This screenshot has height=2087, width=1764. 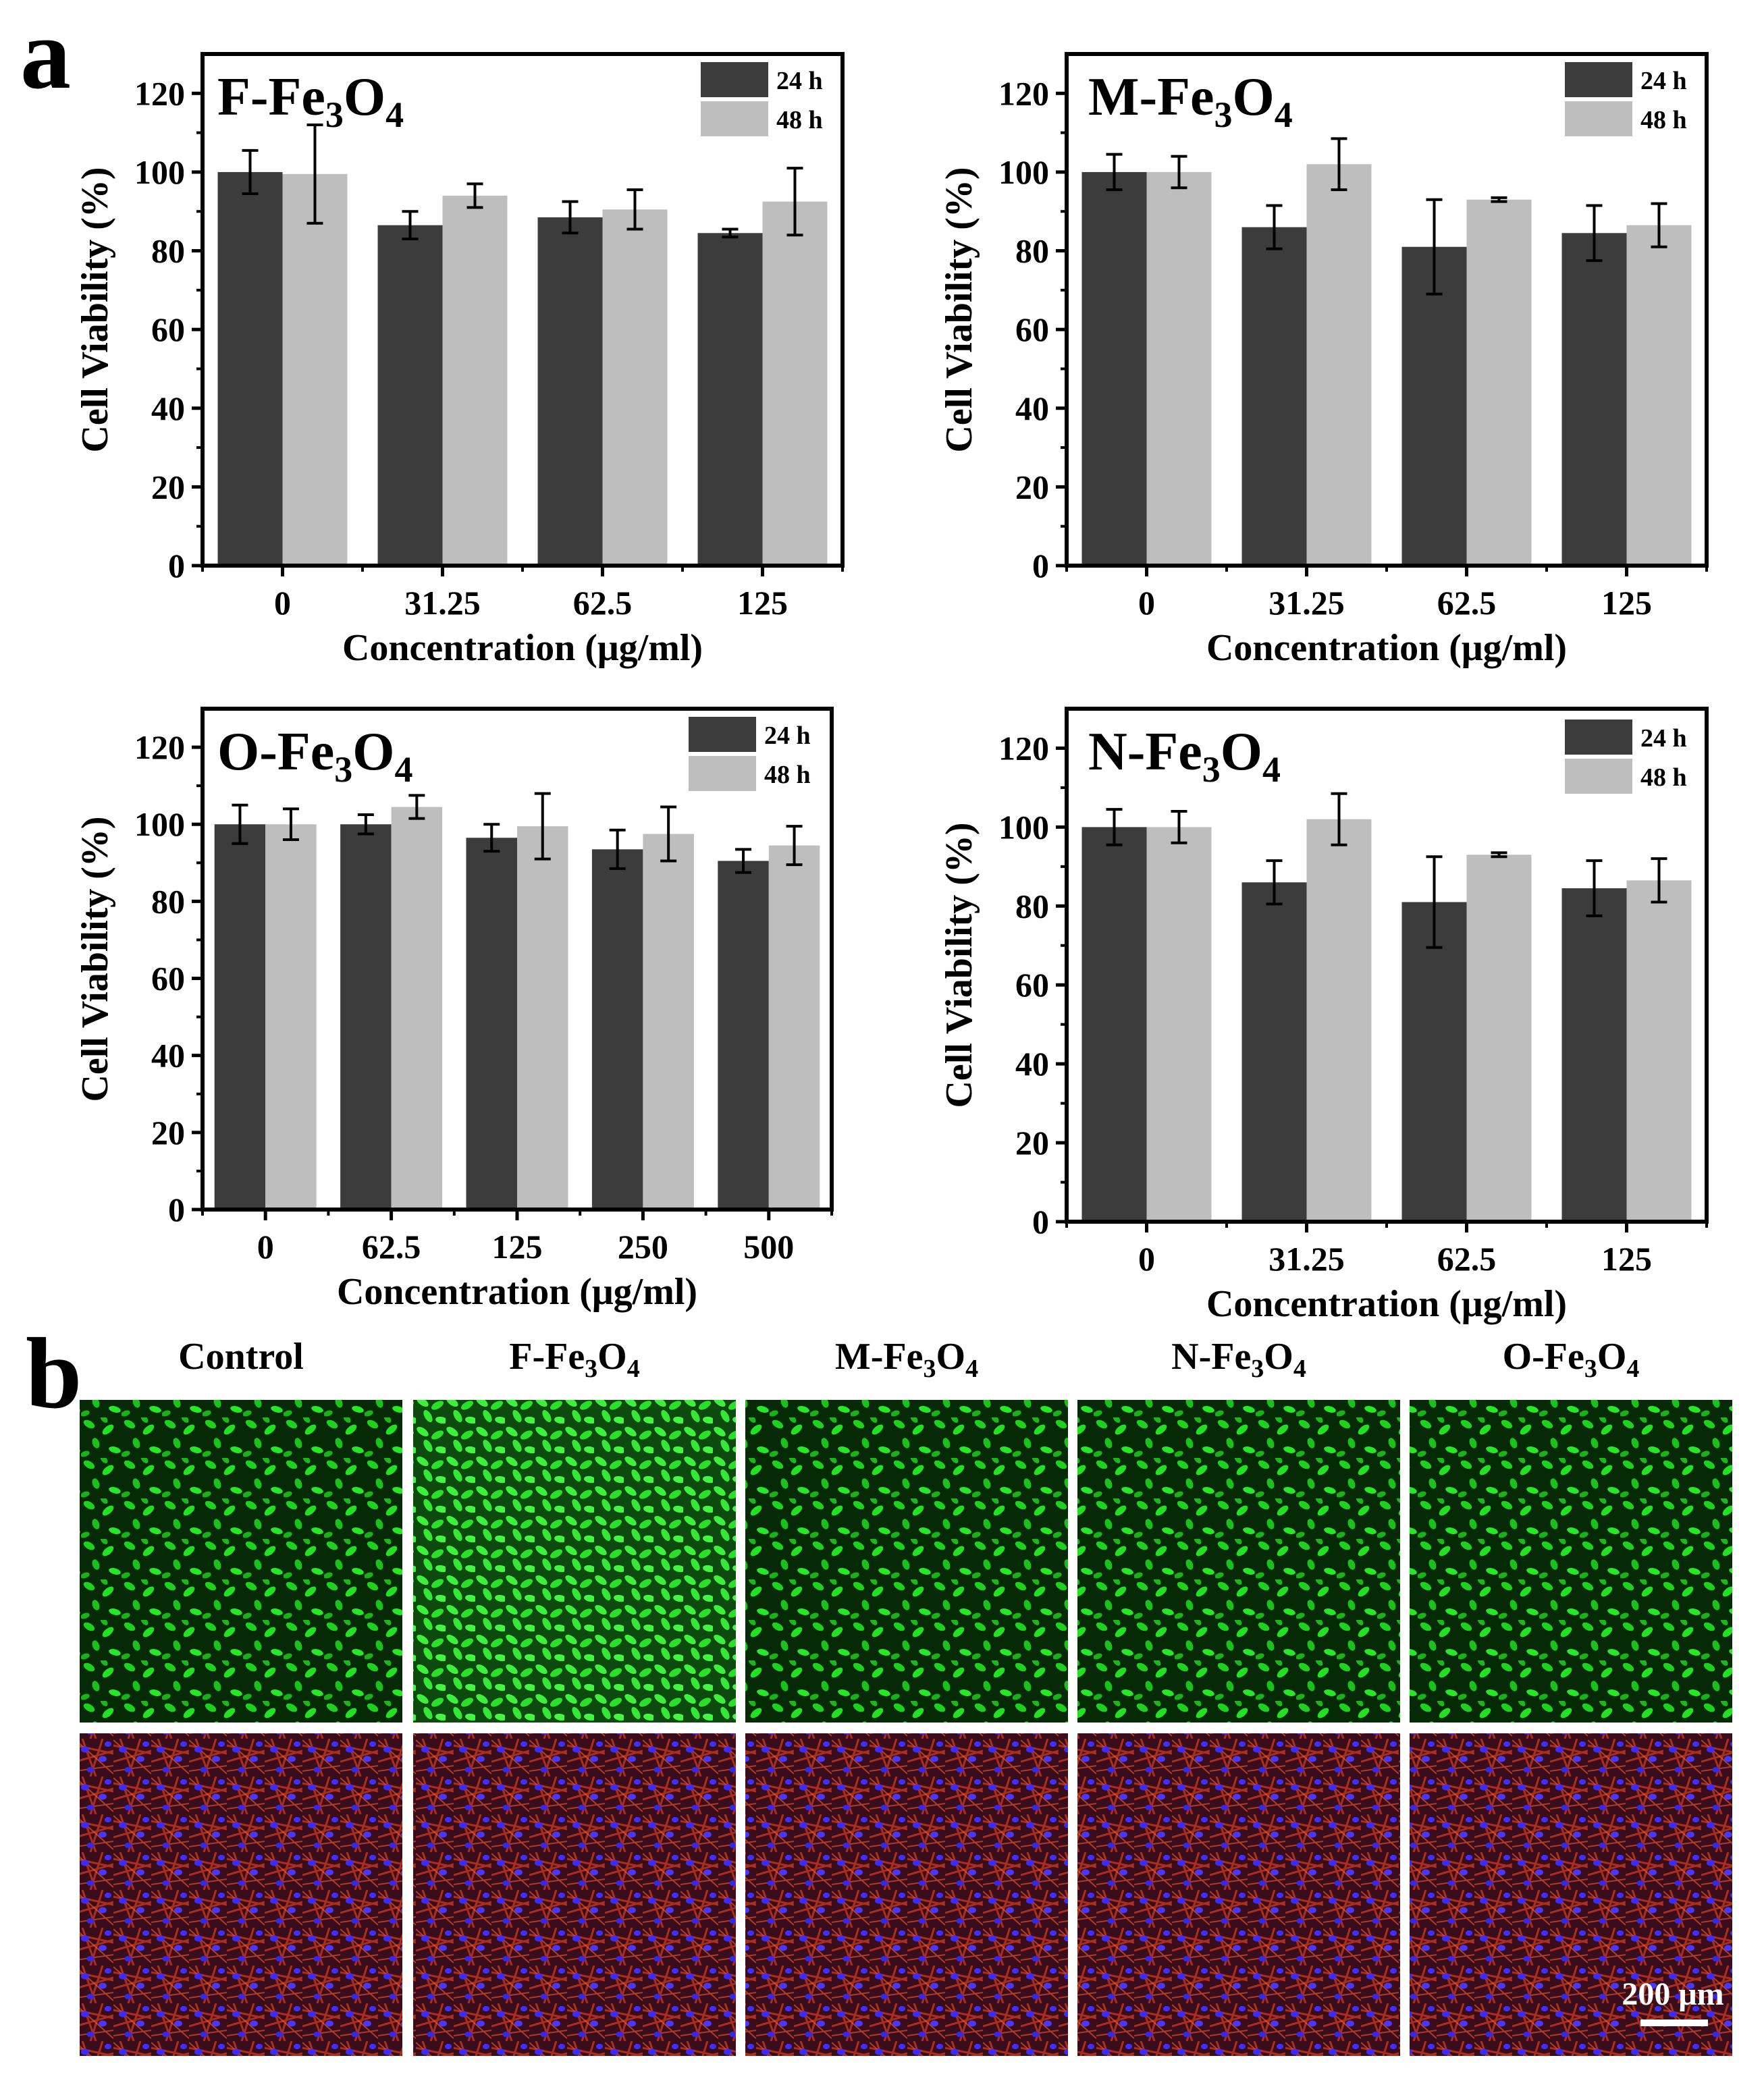 I want to click on column-label: N-Fe3O4, so click(x=1238, y=1359).